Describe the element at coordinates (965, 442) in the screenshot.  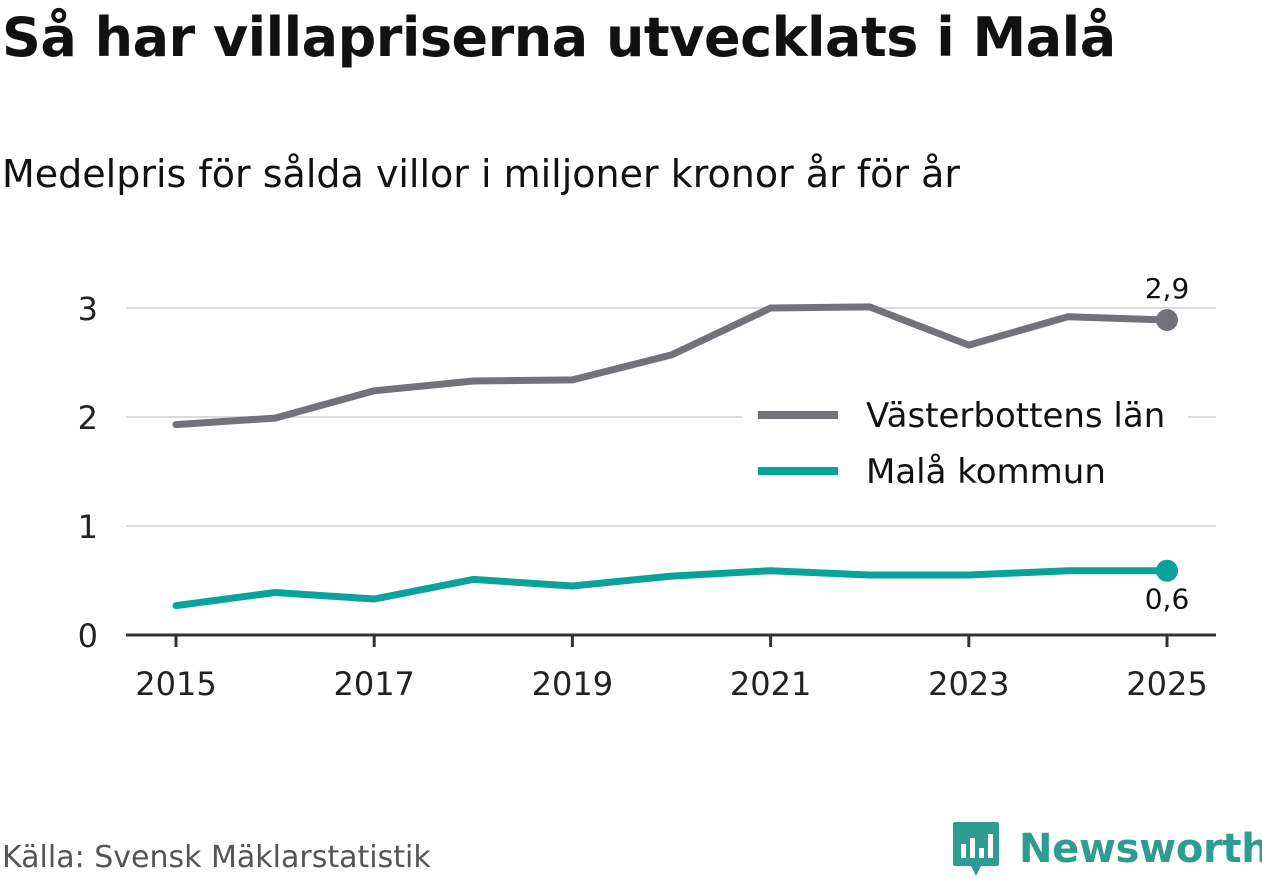
I see `legend: Västerbottens län Malå kommun` at that location.